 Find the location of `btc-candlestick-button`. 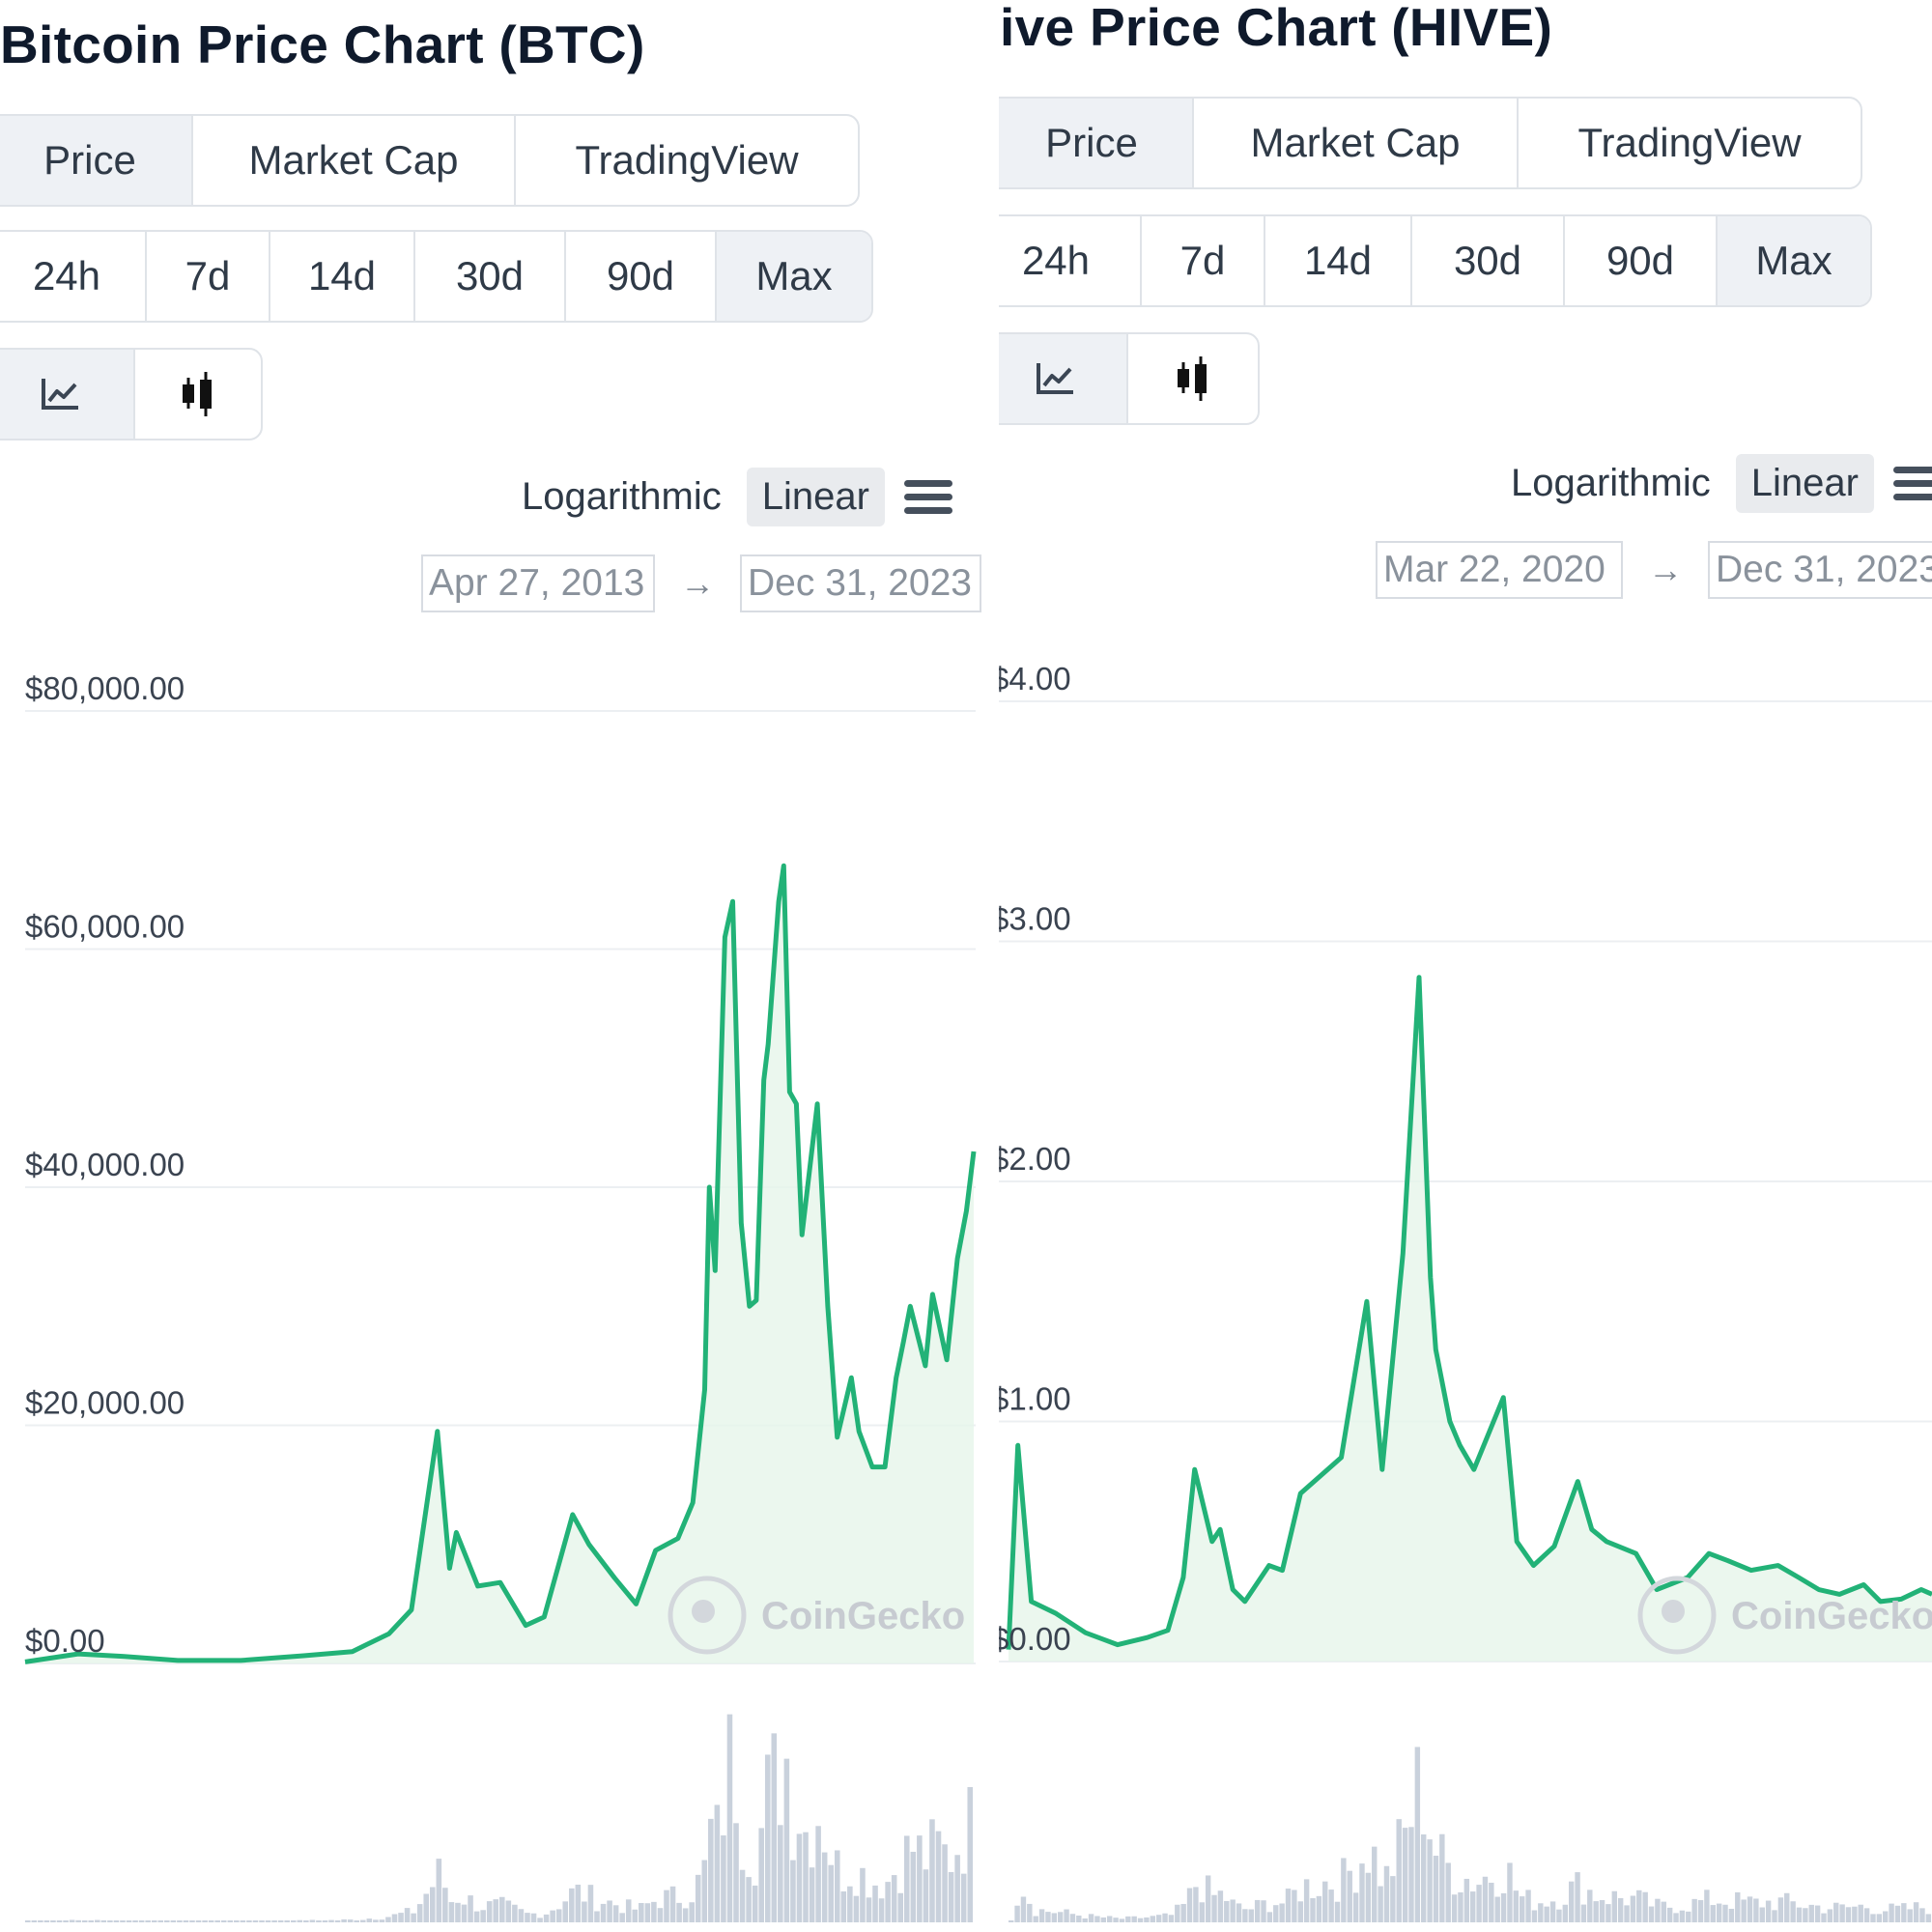

btc-candlestick-button is located at coordinates (198, 394).